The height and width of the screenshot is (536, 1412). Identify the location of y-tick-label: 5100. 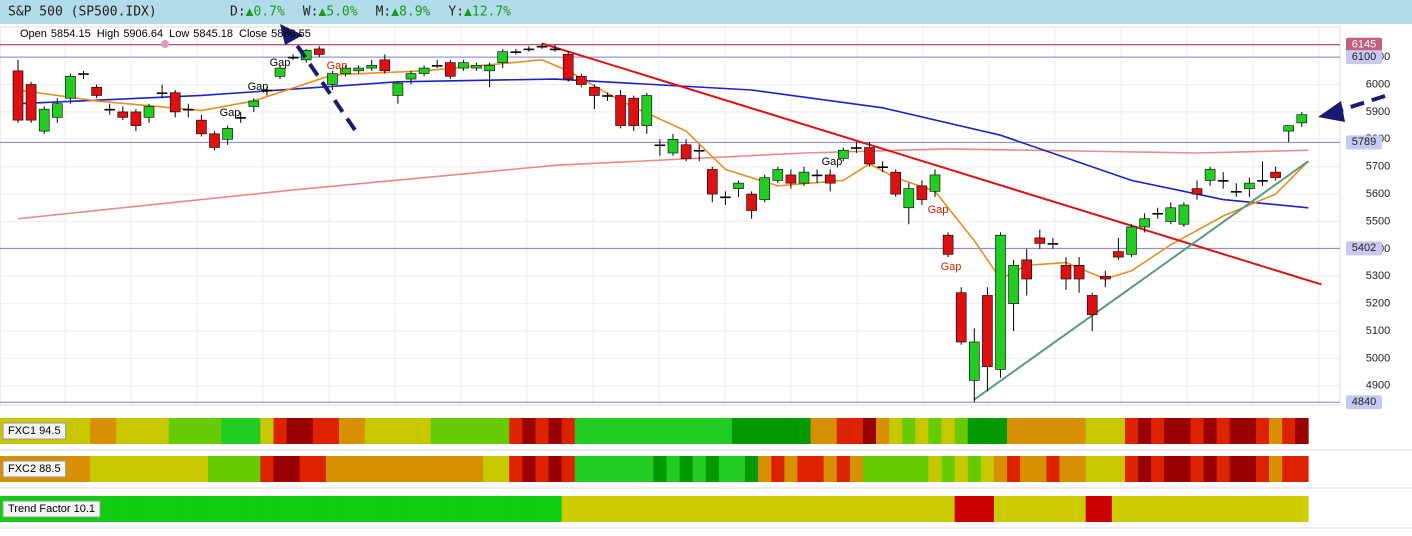
(1378, 331).